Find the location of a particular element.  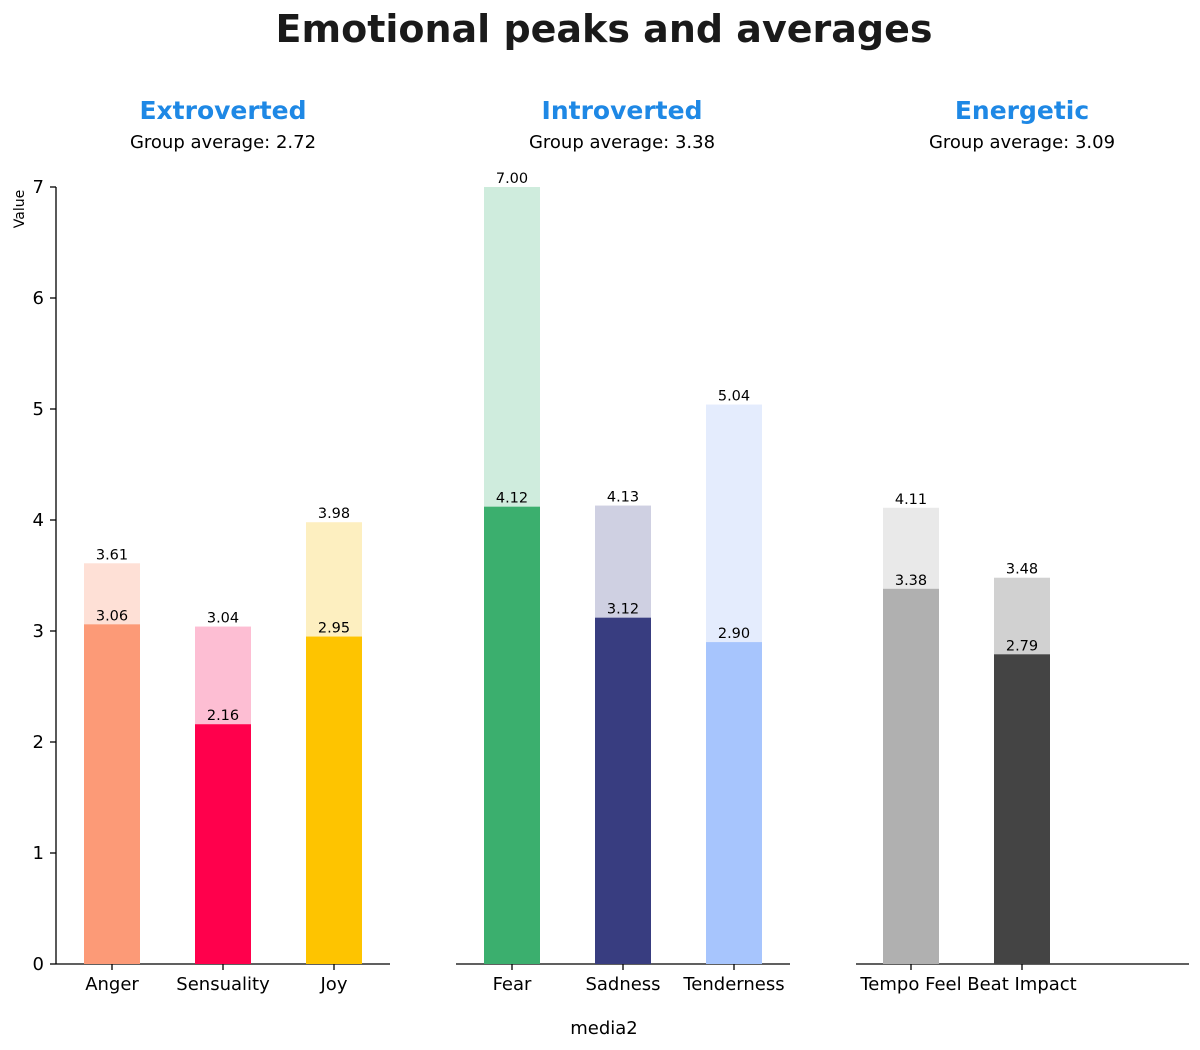

category-label-beat-impact: Beat Impact is located at coordinates (1022, 984).